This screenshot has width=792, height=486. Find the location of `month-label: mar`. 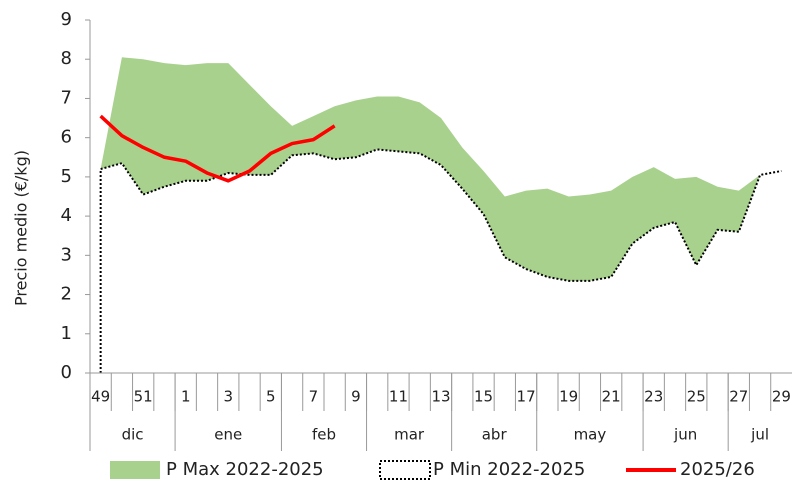

month-label: mar is located at coordinates (409, 435).